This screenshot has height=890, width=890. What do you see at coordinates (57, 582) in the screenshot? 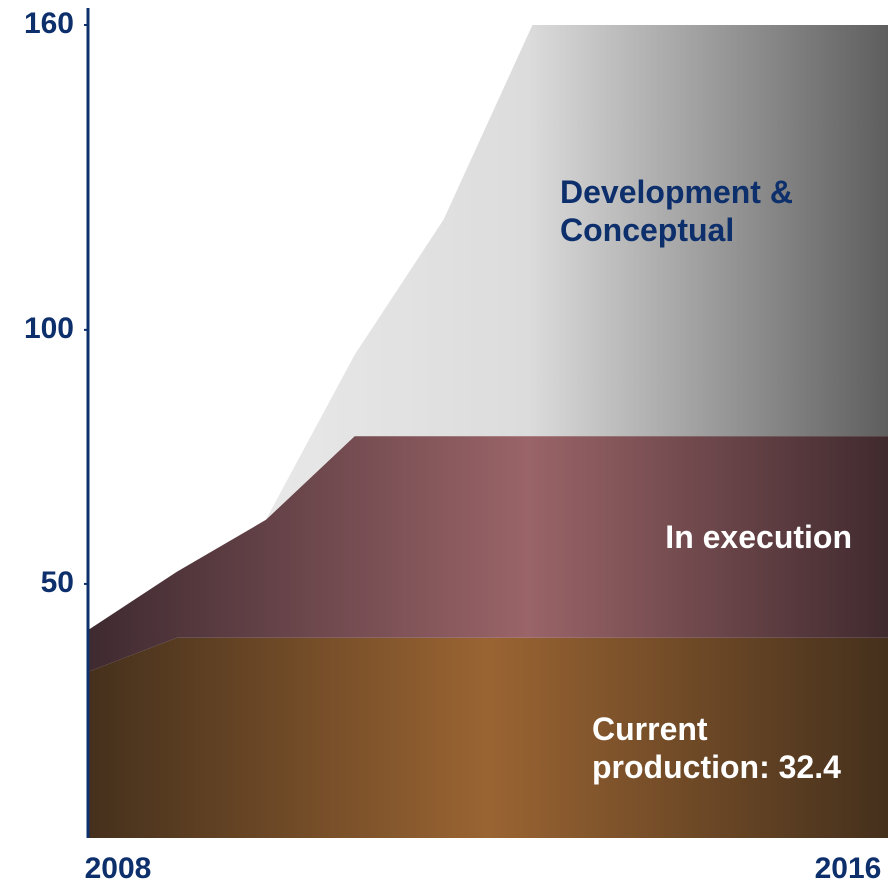
I see `y-tick-label: 50` at bounding box center [57, 582].